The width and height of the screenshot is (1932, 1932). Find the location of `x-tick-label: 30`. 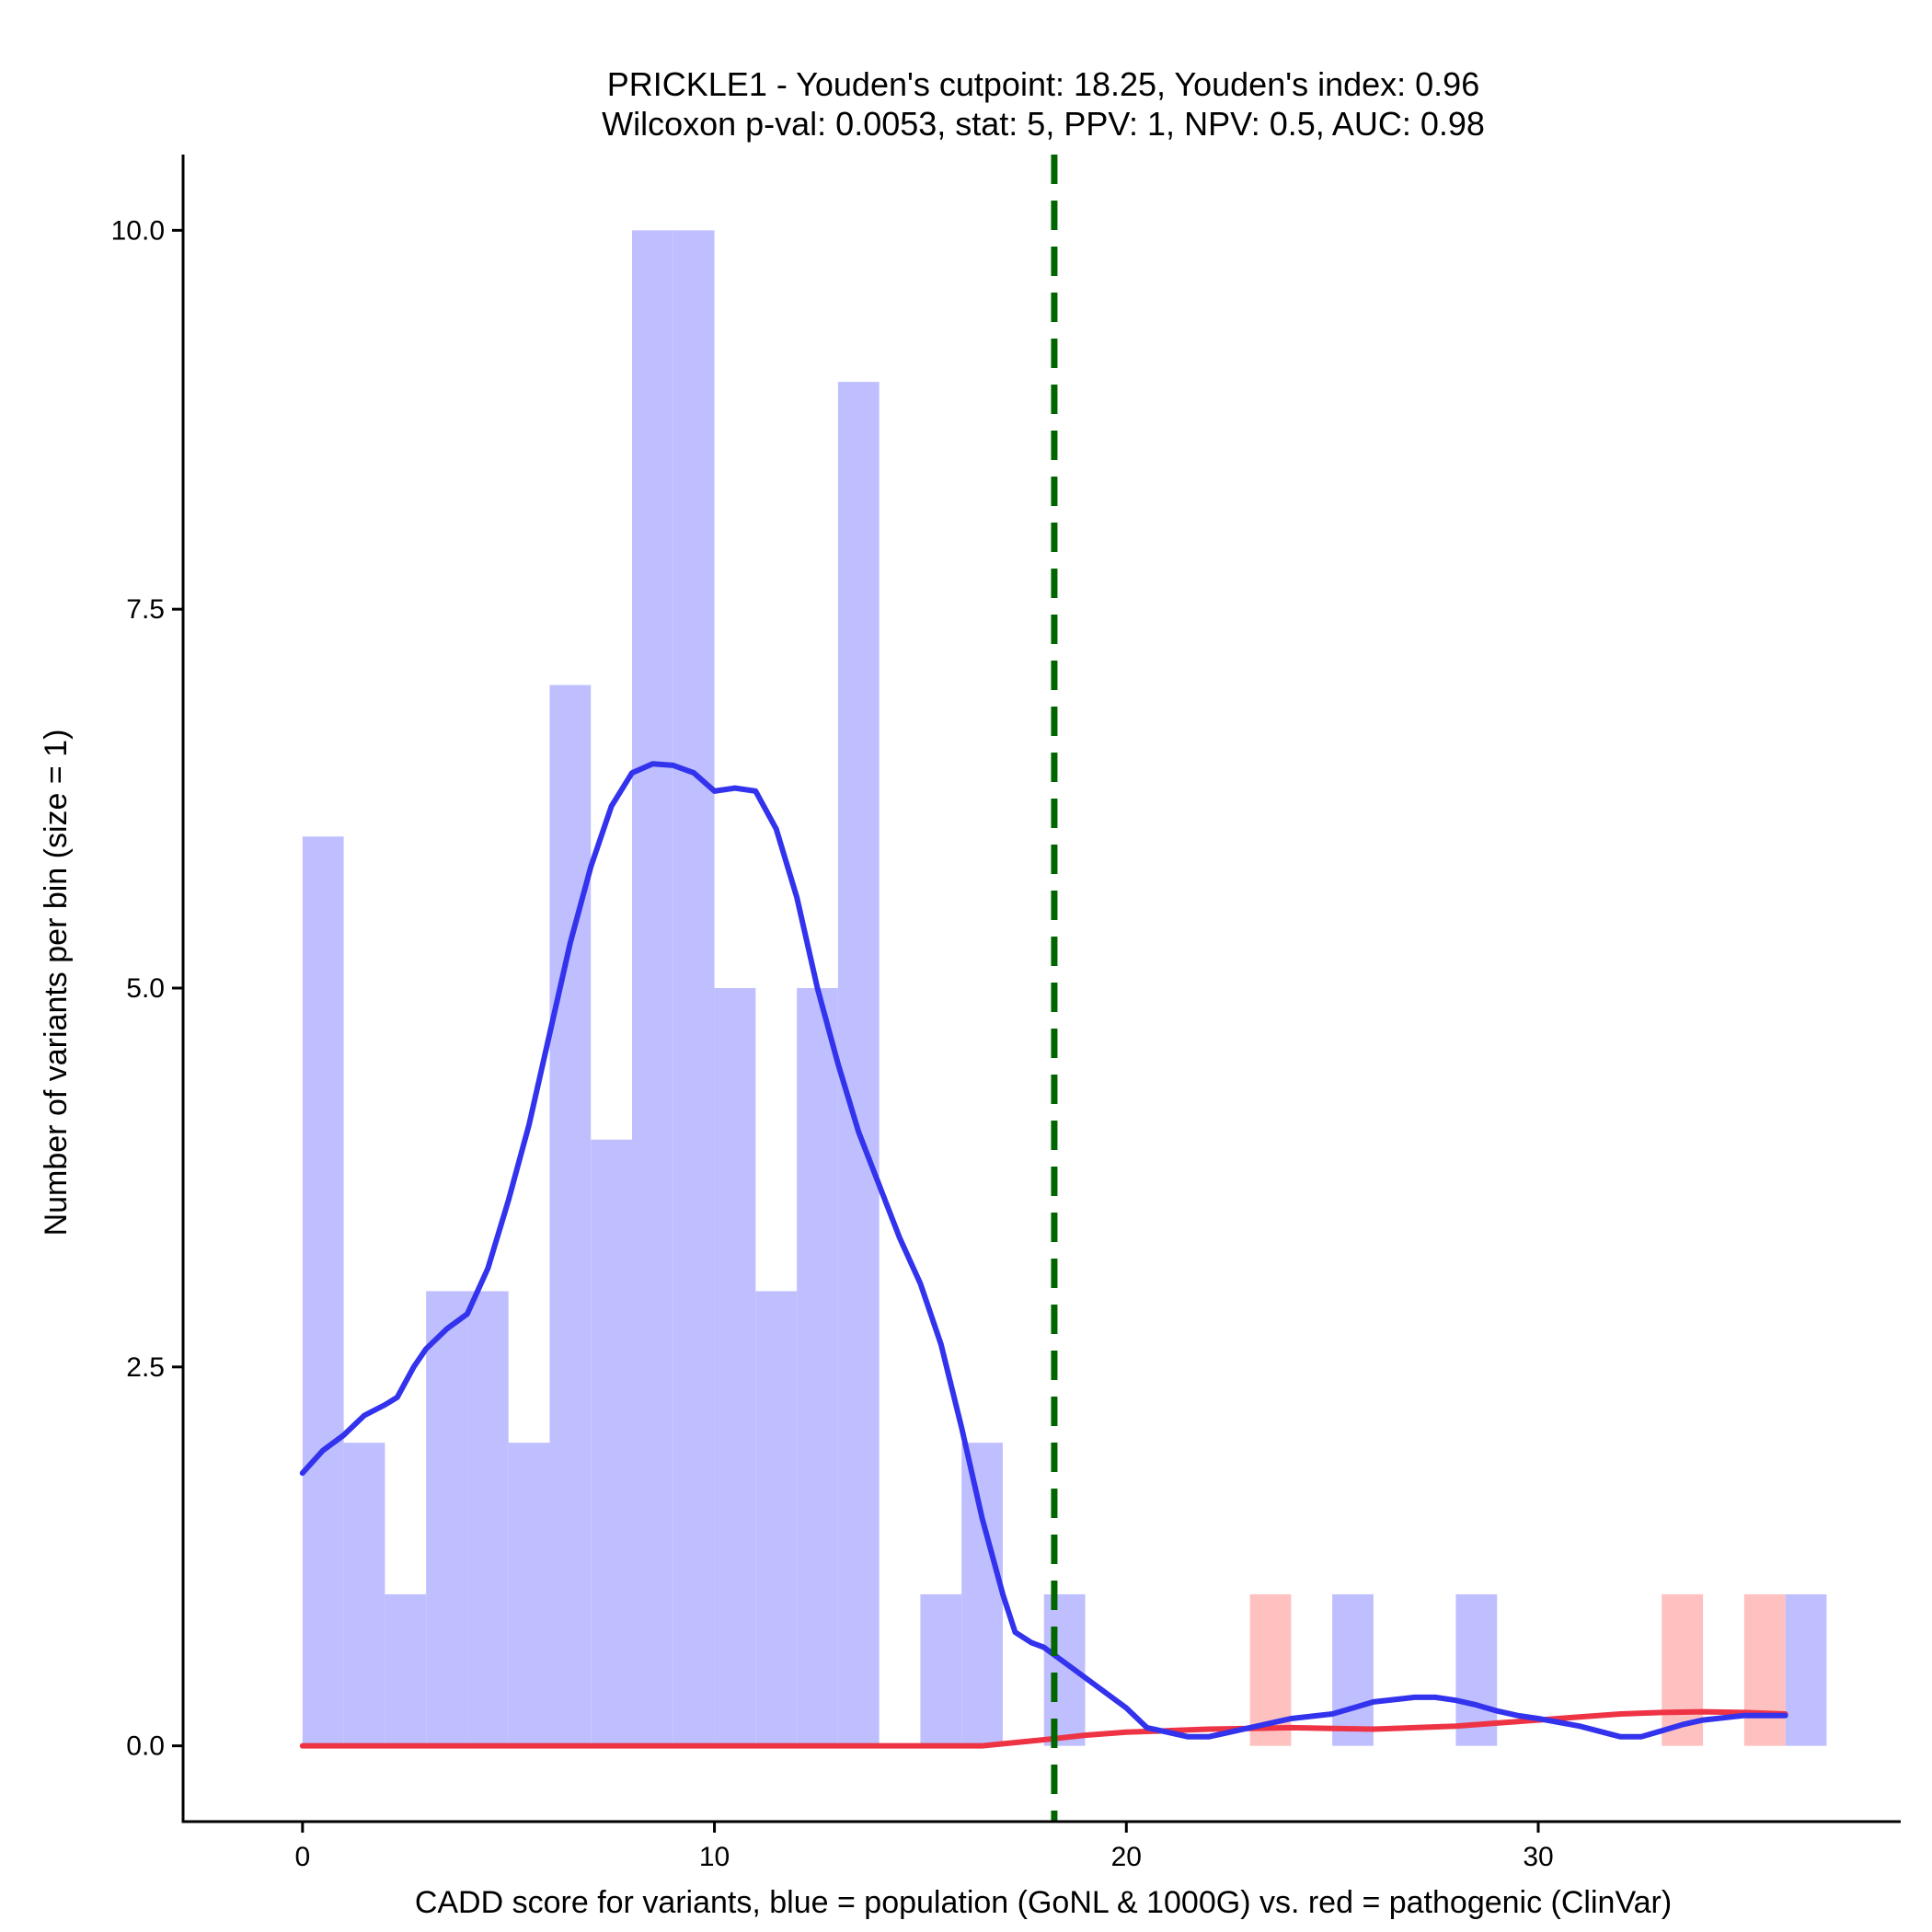

x-tick-label: 30 is located at coordinates (1538, 1857).